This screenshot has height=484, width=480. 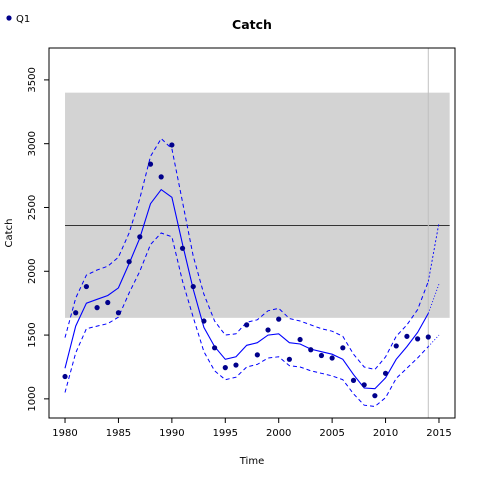 What do you see at coordinates (32, 334) in the screenshot?
I see `y-tick-label: 1500` at bounding box center [32, 334].